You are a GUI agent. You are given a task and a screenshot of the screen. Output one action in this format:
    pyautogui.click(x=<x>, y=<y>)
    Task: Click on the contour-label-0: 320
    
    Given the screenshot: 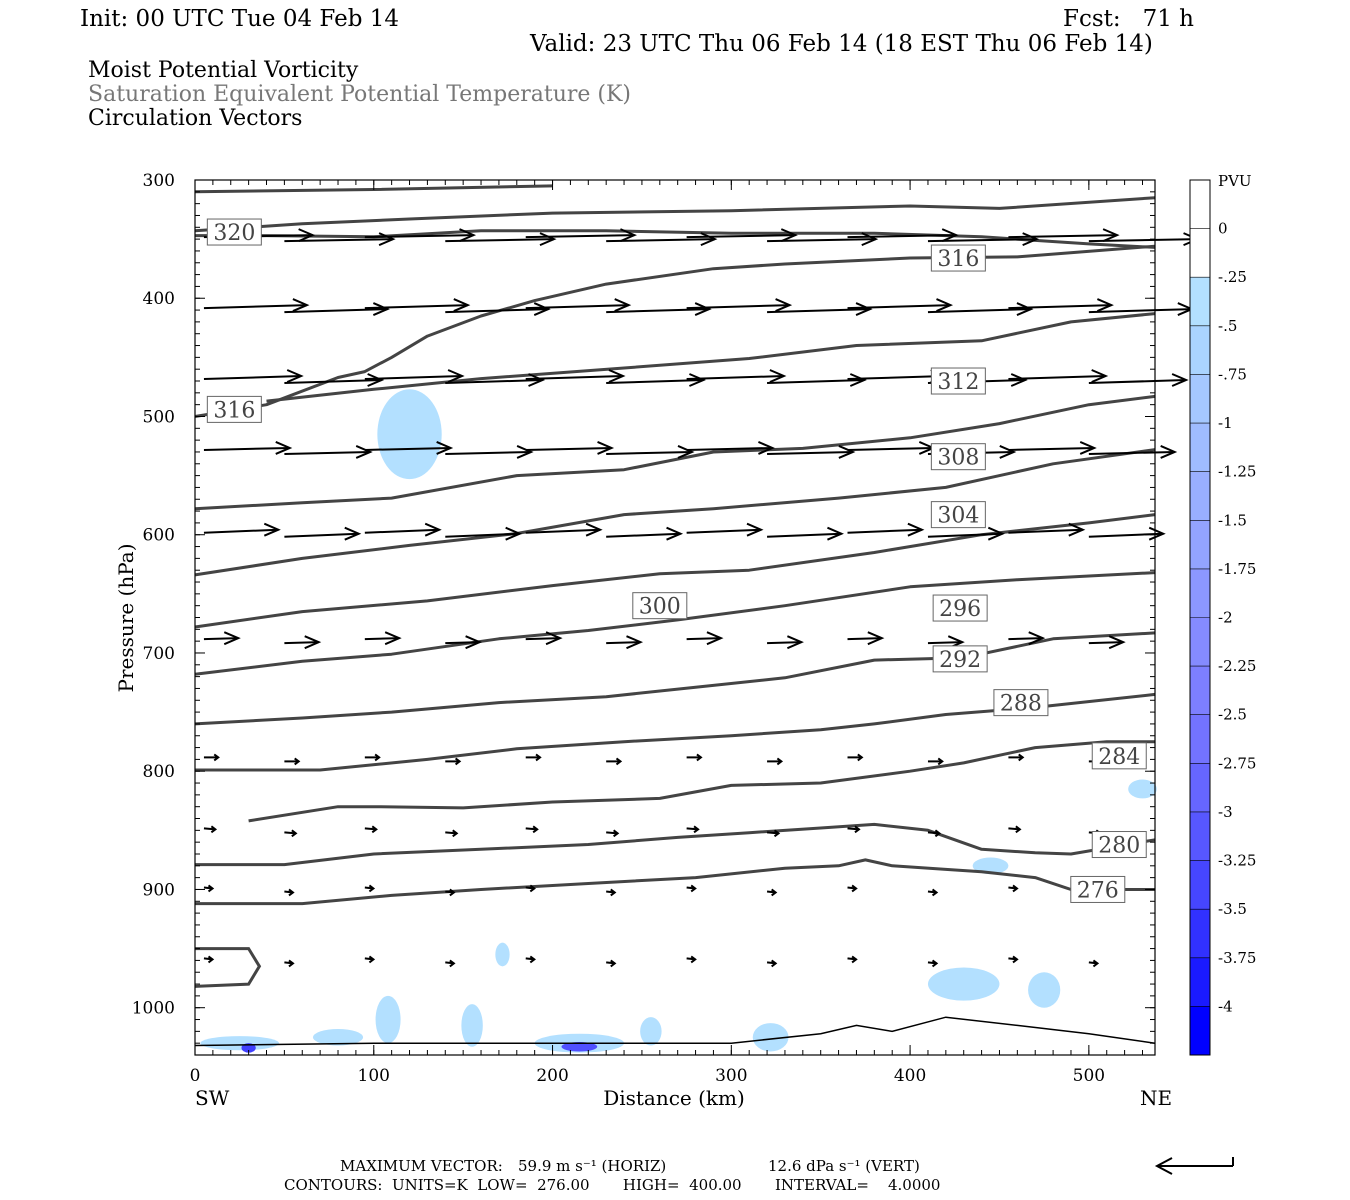 What is the action you would take?
    pyautogui.click(x=234, y=233)
    